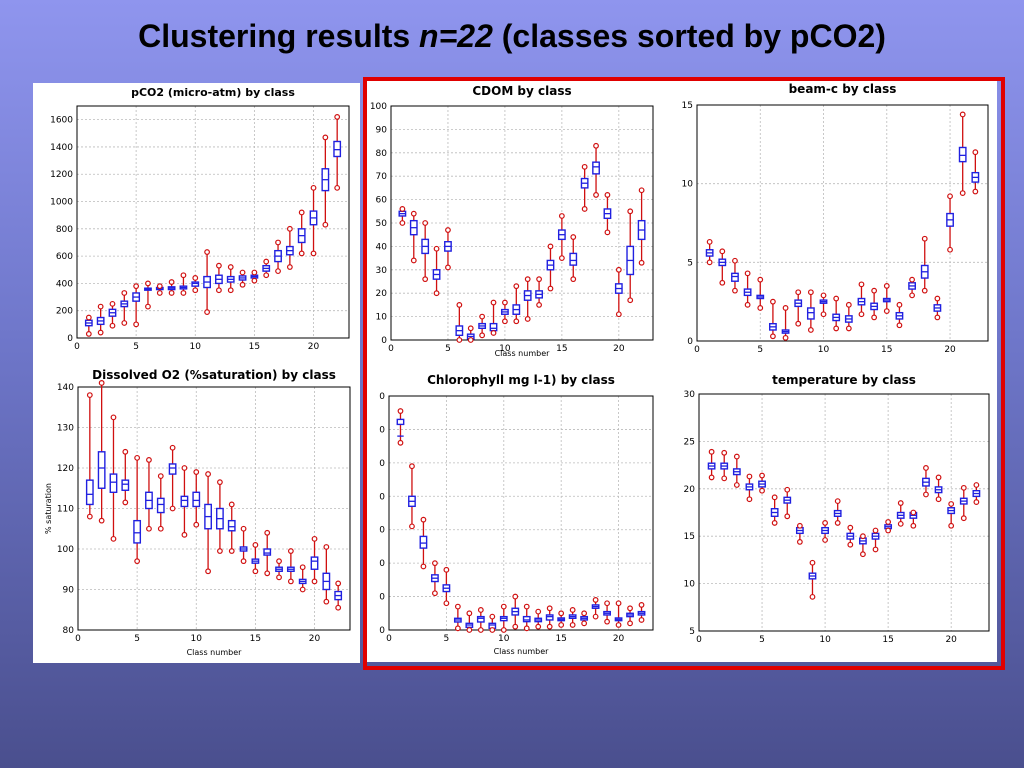 The height and width of the screenshot is (768, 1024). I want to click on chart-3-xtick-label: 20, so click(950, 350).